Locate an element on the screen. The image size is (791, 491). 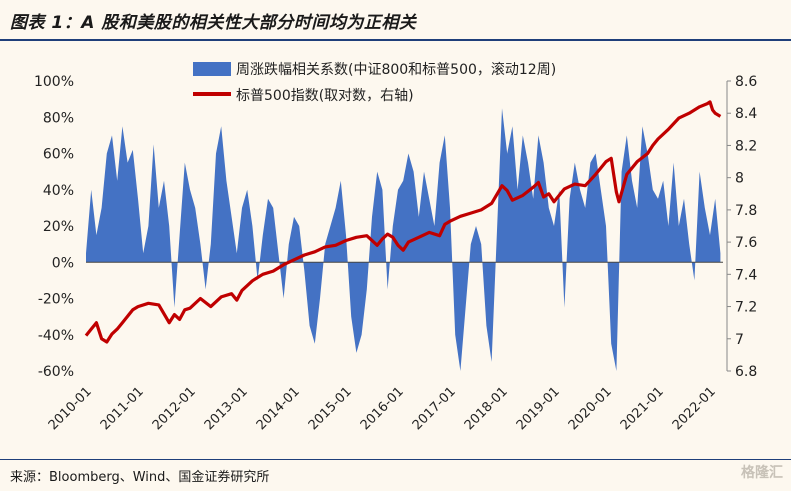
left-tick-label: 80% is located at coordinates (58, 118).